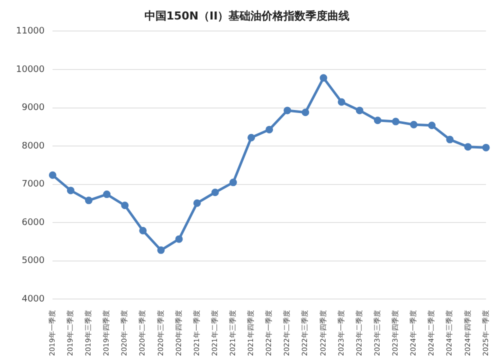  What do you see at coordinates (247, 15) in the screenshot?
I see `chart-title: 中国150N（II）基础油价格指数季度曲线` at bounding box center [247, 15].